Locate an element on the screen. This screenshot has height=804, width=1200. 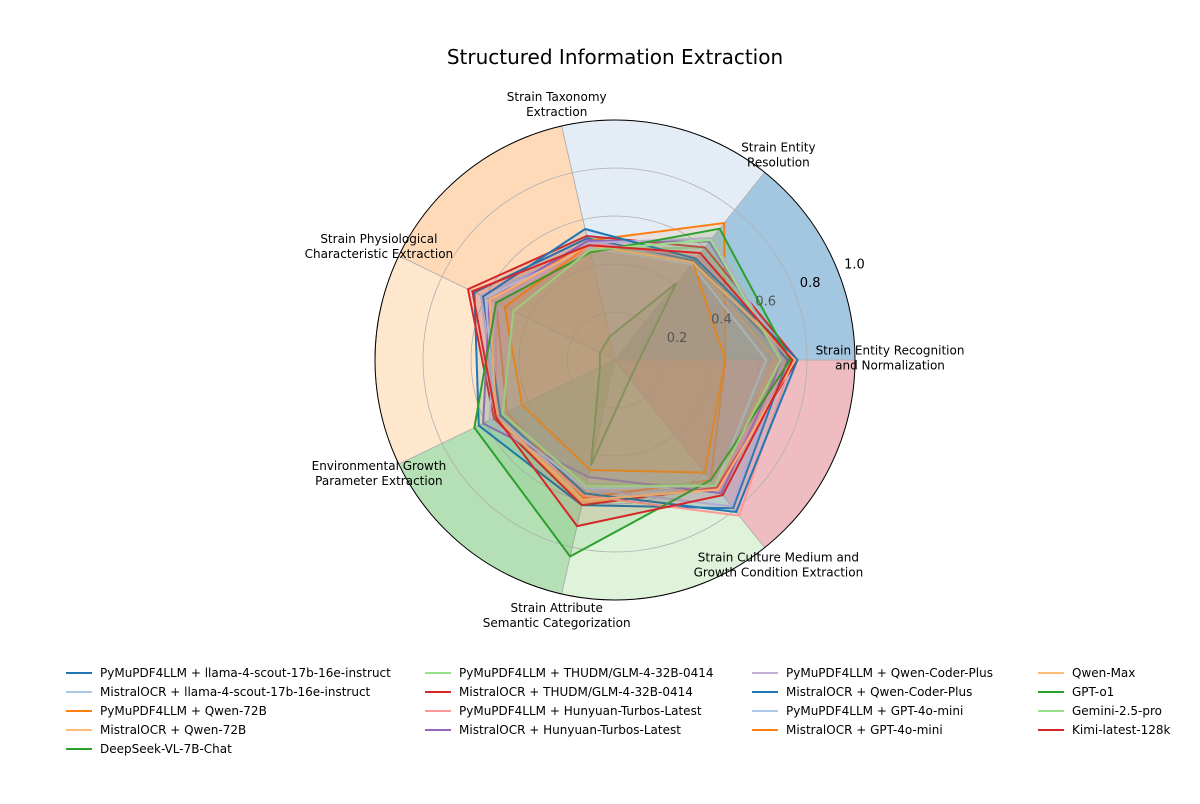
legend-label-3: MistralOCR + Qwen-72B is located at coordinates (173, 730).